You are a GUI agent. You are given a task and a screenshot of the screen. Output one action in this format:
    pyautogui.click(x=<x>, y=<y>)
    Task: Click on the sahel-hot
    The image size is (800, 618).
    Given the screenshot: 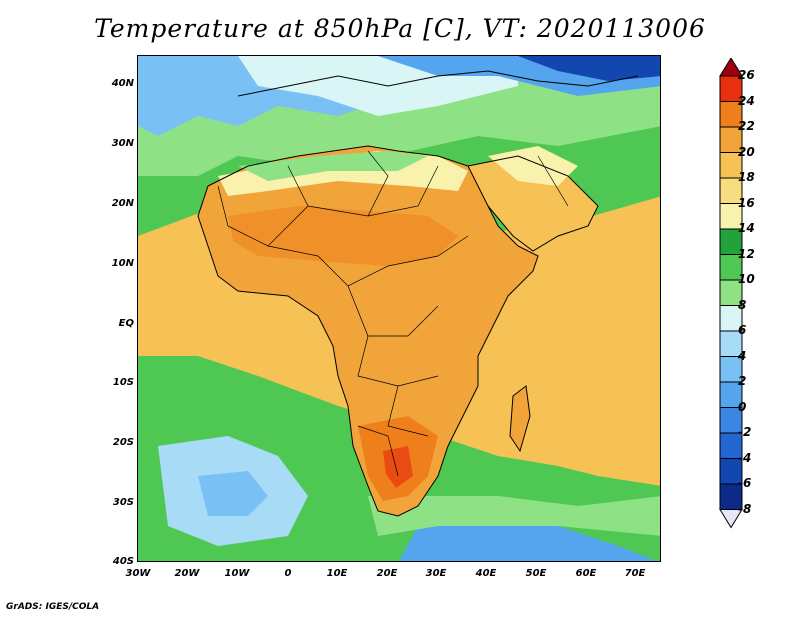 What is the action you would take?
    pyautogui.click(x=343, y=236)
    